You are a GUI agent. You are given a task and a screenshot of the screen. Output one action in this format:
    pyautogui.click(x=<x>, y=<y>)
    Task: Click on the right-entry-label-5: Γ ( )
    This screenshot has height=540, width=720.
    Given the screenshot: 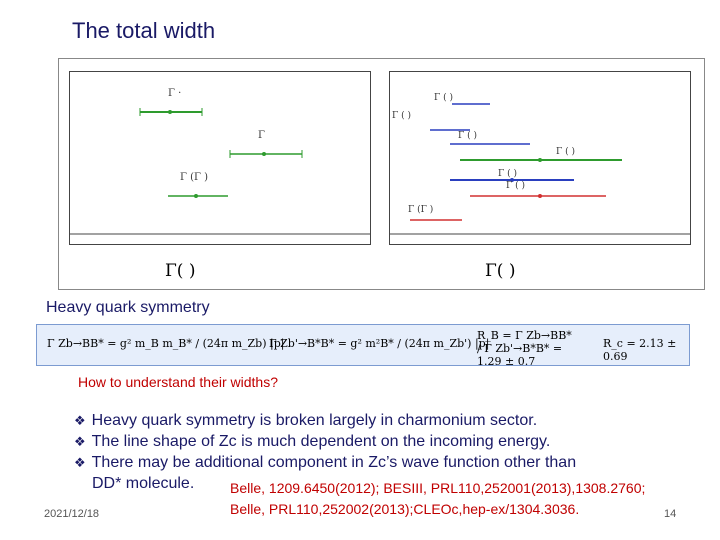 What is the action you would take?
    pyautogui.click(x=507, y=173)
    